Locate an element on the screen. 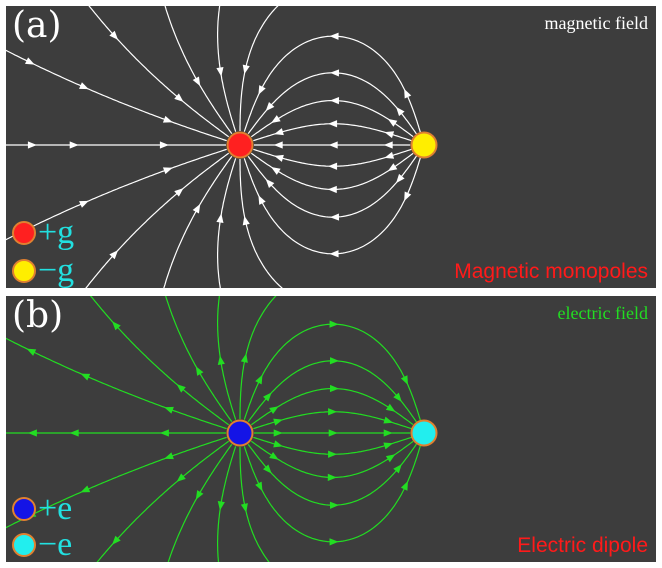  magnetic-field-label: magnetic field is located at coordinates (596, 23).